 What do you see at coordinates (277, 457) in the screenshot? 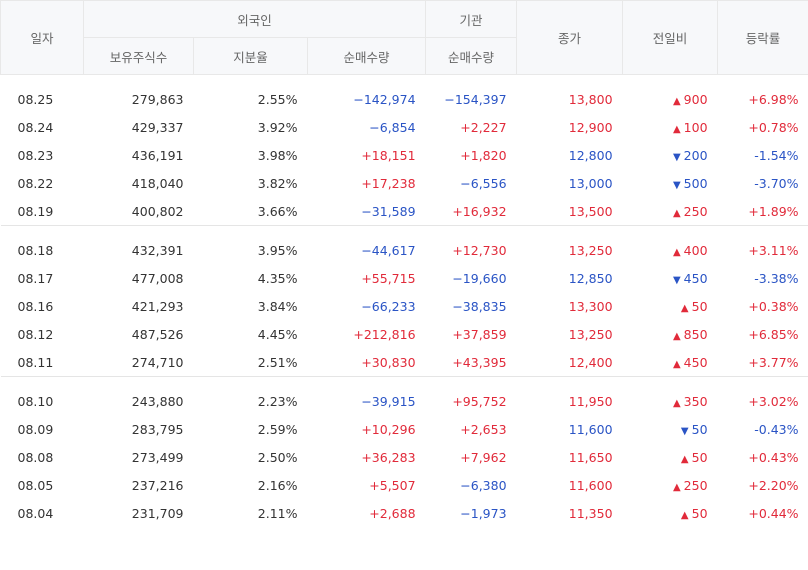
I see `cell-share: 2.50%` at bounding box center [277, 457].